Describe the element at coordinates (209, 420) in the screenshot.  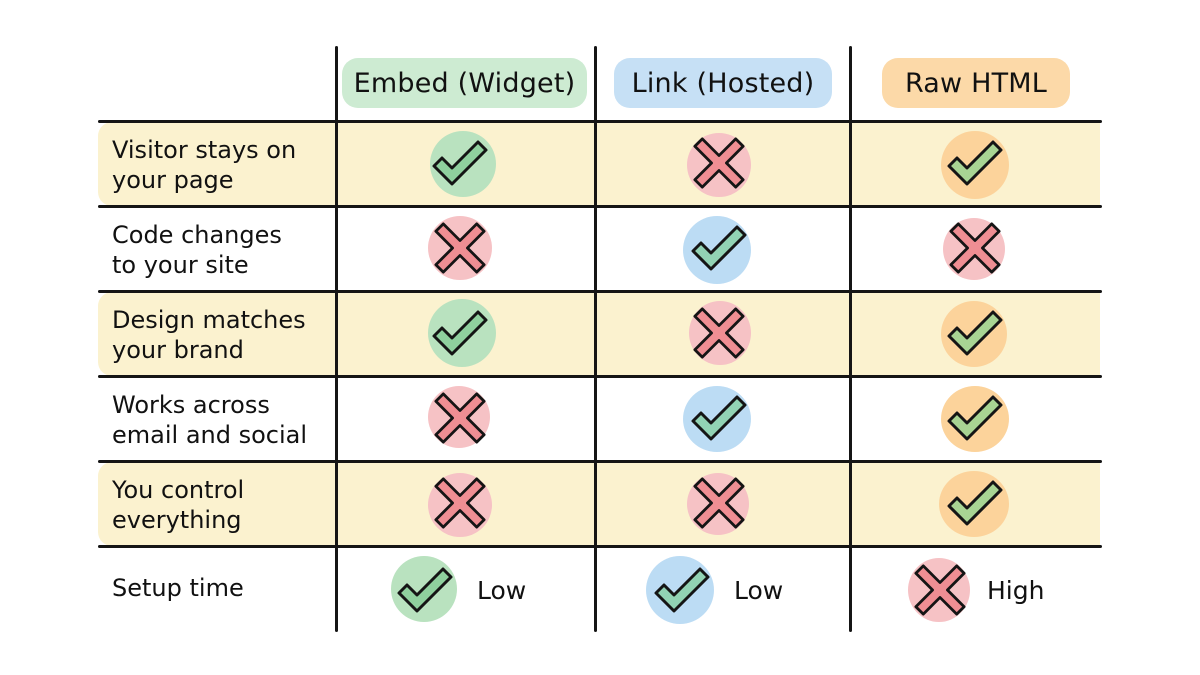
I see `row-label-works-across: Works across email and social` at that location.